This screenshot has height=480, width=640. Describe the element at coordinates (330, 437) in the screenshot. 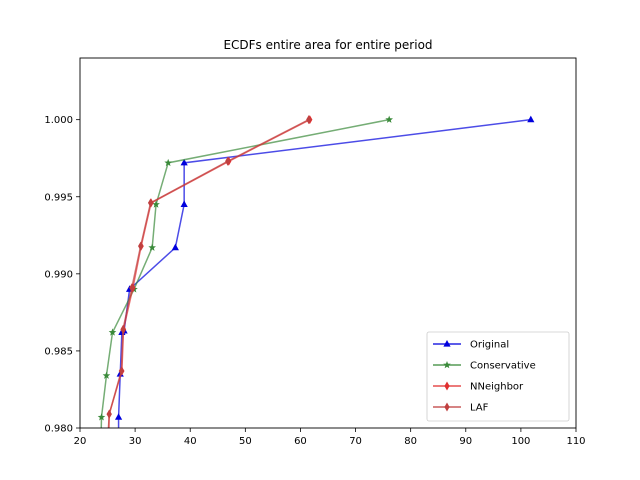

I see `x-axis: 20 30 40 50 60 70 80 90 100 110` at that location.